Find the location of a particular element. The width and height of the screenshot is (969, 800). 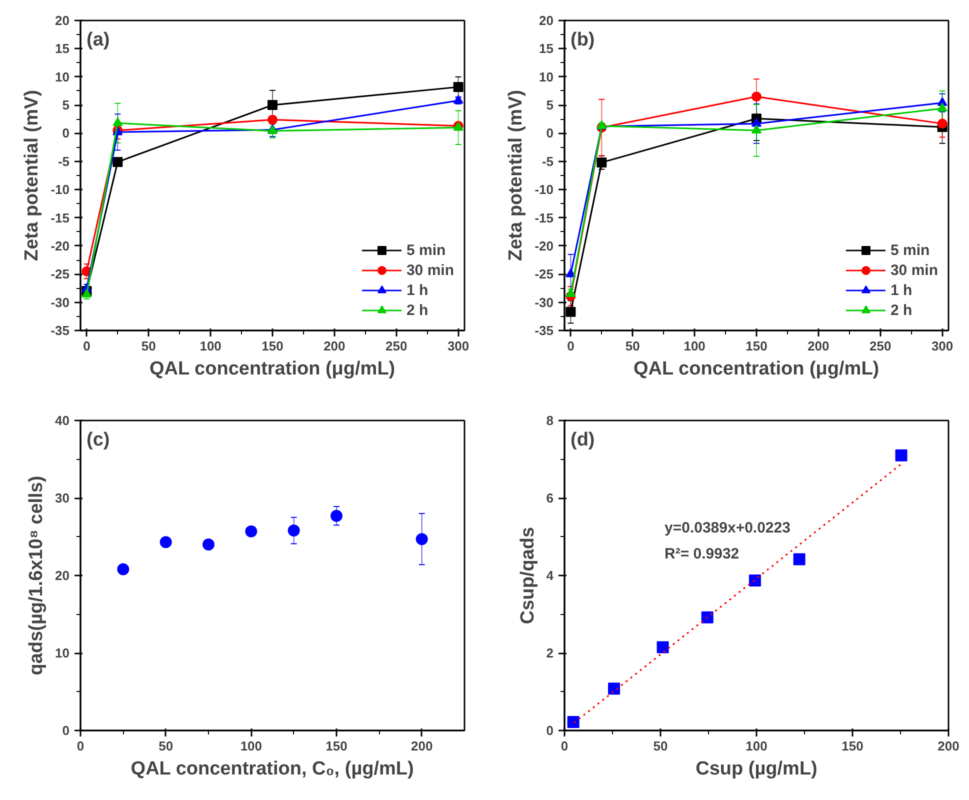

y-tick-label: 30 is located at coordinates (62, 498).